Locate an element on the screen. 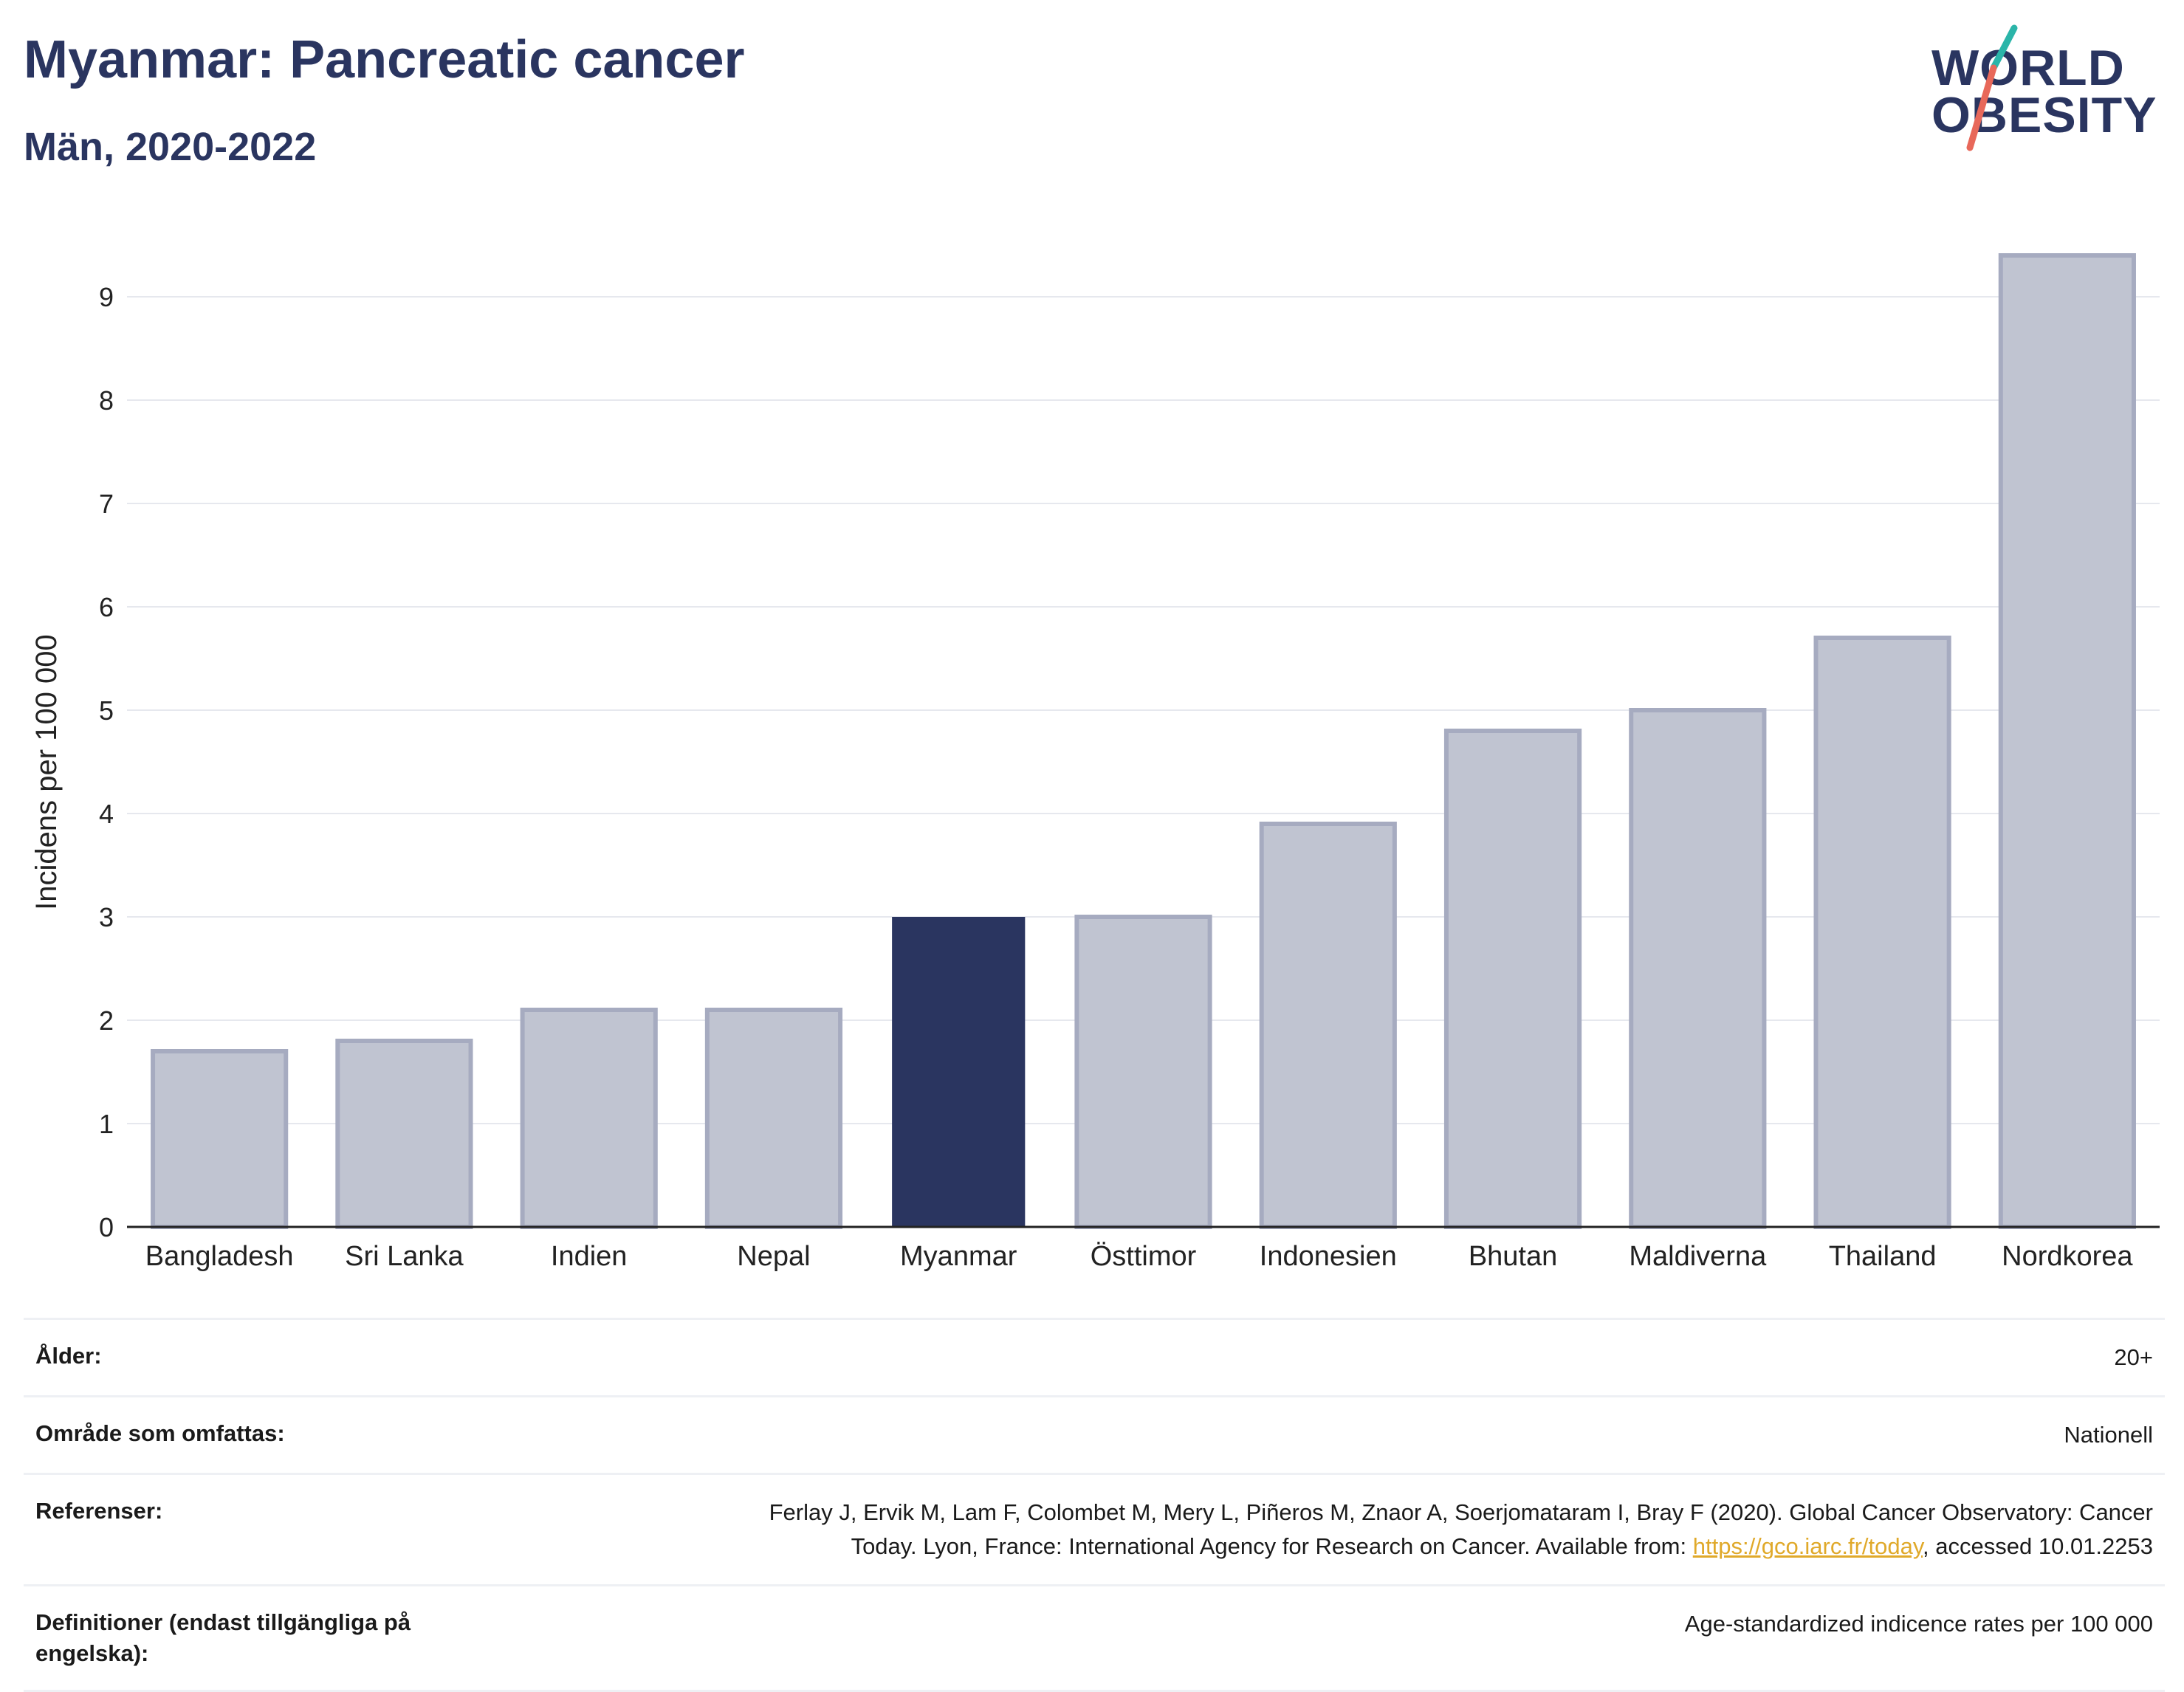 This screenshot has width=2184, height=1692. x-tick-label: Nordkorea is located at coordinates (2067, 1256).